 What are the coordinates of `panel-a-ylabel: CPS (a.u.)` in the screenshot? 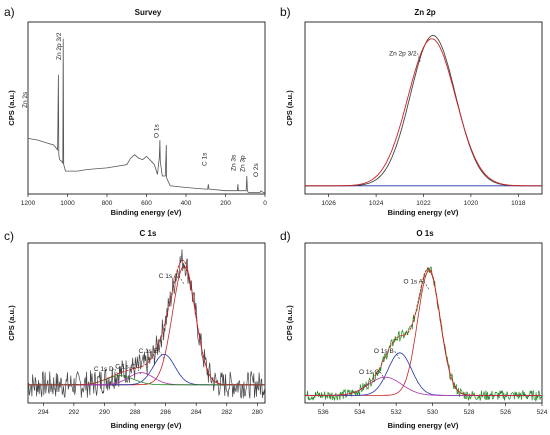 It's located at (11, 108).